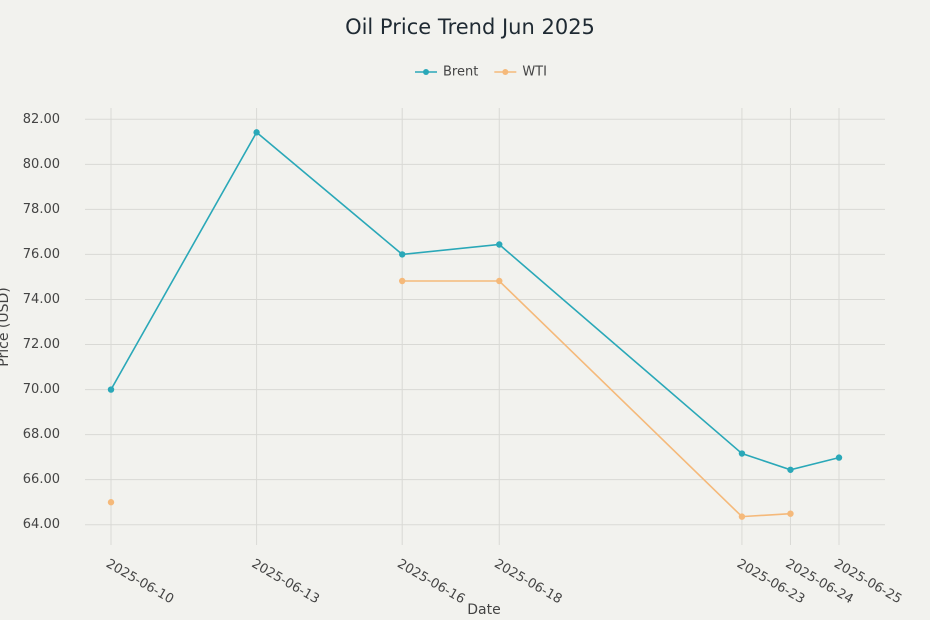 The width and height of the screenshot is (930, 620). I want to click on x-axis-label: Date, so click(483, 610).